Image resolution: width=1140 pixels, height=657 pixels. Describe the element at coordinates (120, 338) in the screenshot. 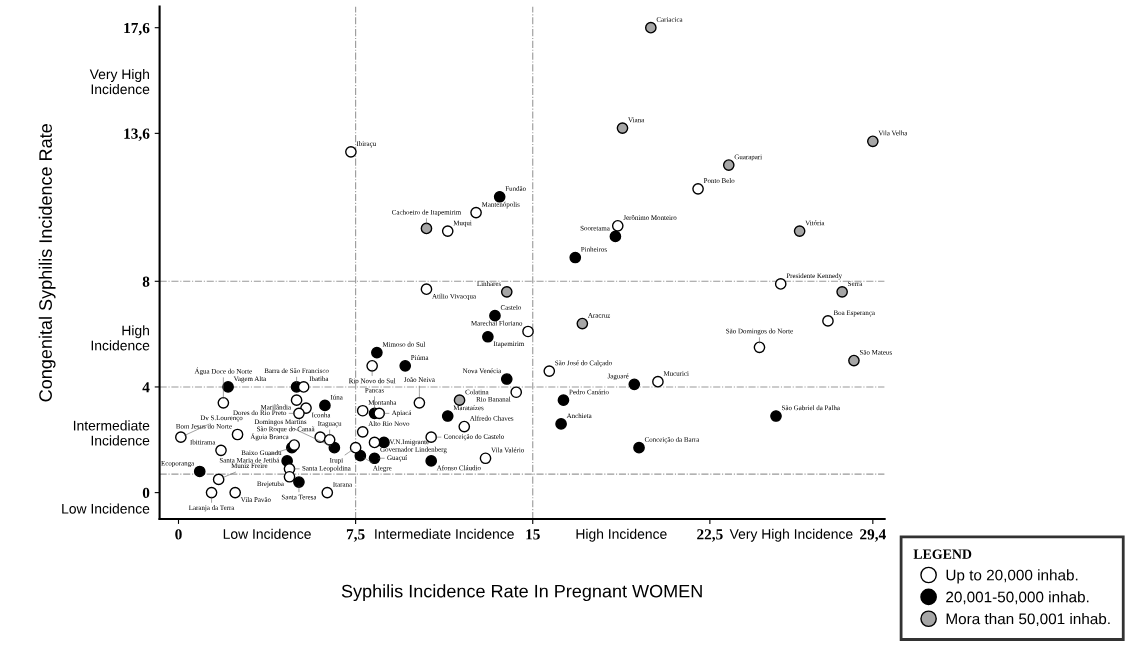

I see `y-tick-label: High Incidence` at that location.